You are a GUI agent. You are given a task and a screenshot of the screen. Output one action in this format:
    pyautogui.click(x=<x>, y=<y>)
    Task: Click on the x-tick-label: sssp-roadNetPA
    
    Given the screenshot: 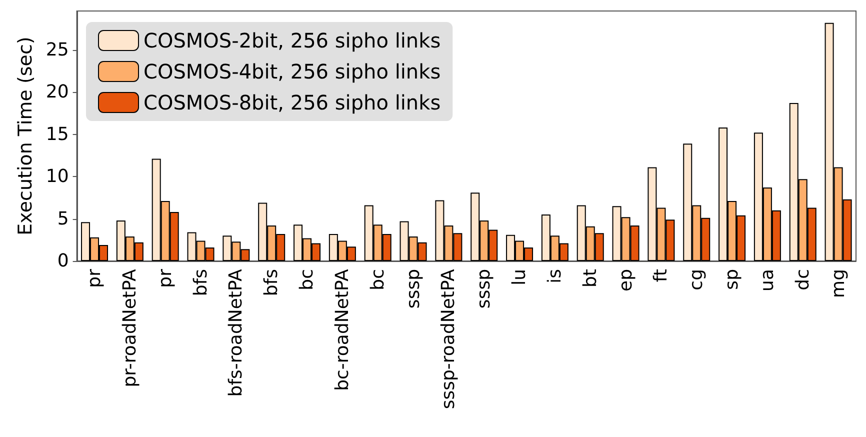 What is the action you would take?
    pyautogui.click(x=449, y=339)
    